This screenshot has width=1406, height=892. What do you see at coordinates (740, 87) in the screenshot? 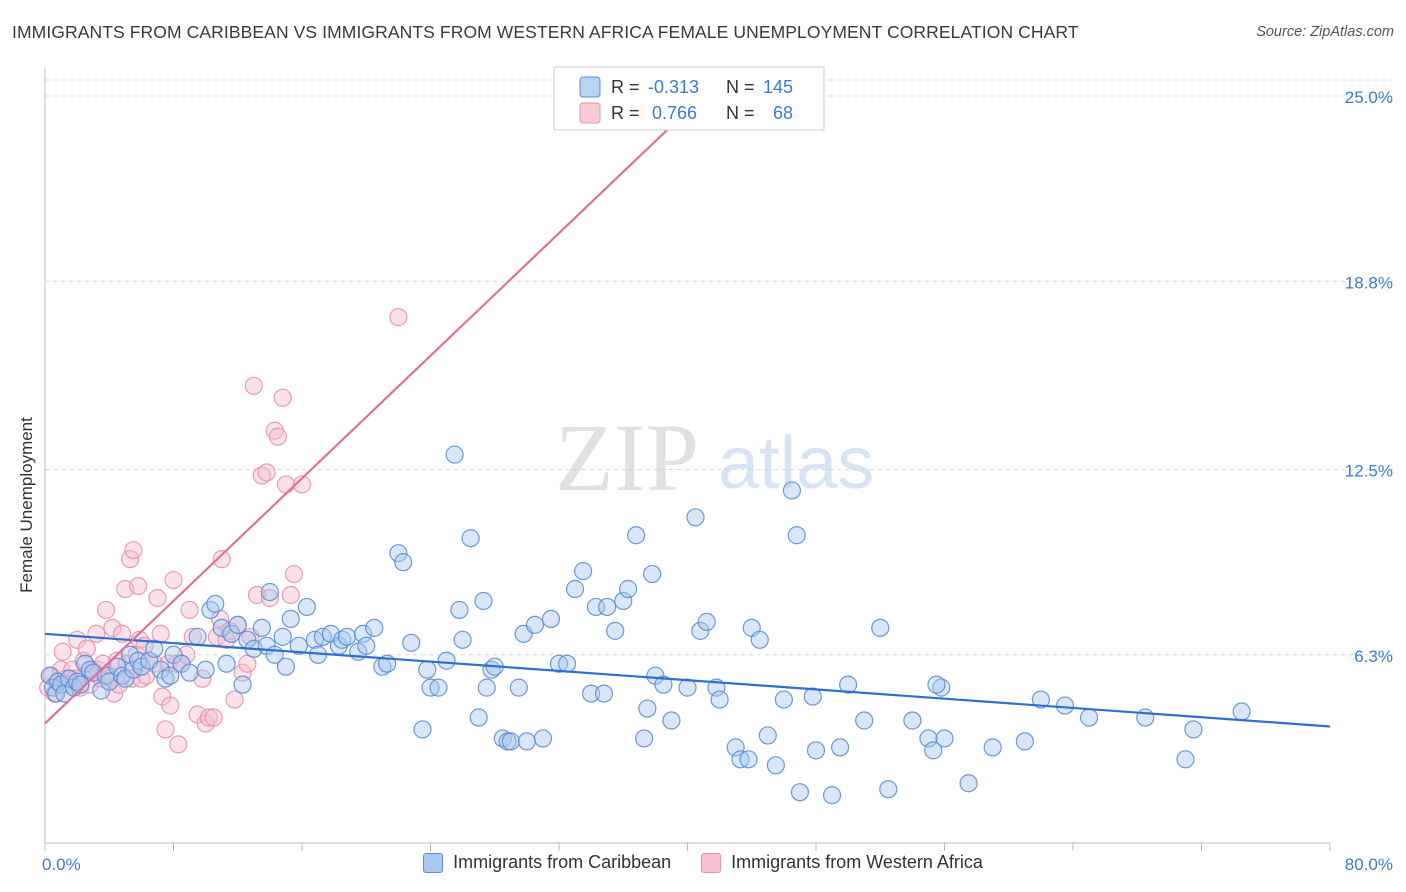
I see `legend-top-blue-n-label: N =` at bounding box center [740, 87].